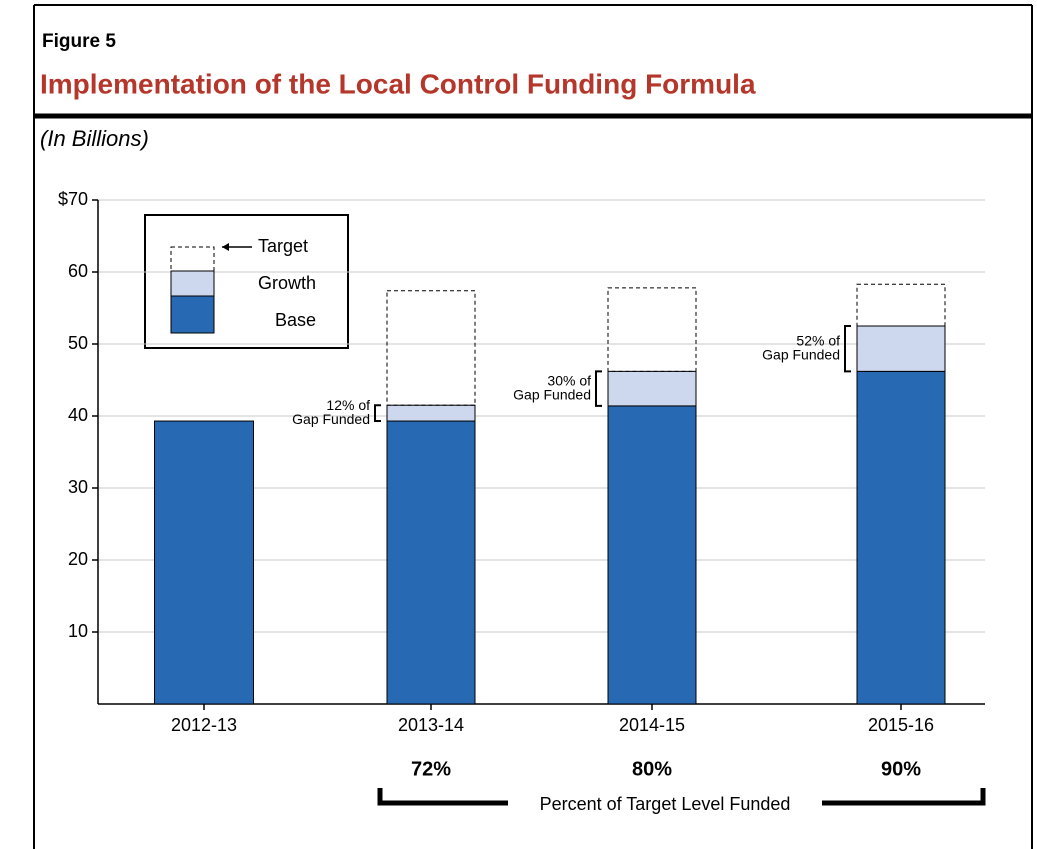 The width and height of the screenshot is (1037, 849). I want to click on percent-funded: 80%, so click(652, 769).